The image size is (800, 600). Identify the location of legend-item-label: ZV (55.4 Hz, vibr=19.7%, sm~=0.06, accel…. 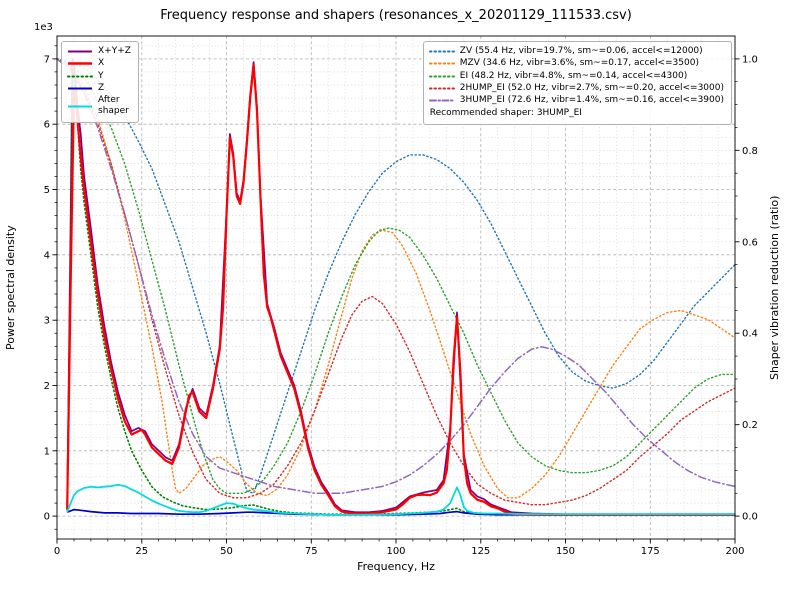
(581, 51).